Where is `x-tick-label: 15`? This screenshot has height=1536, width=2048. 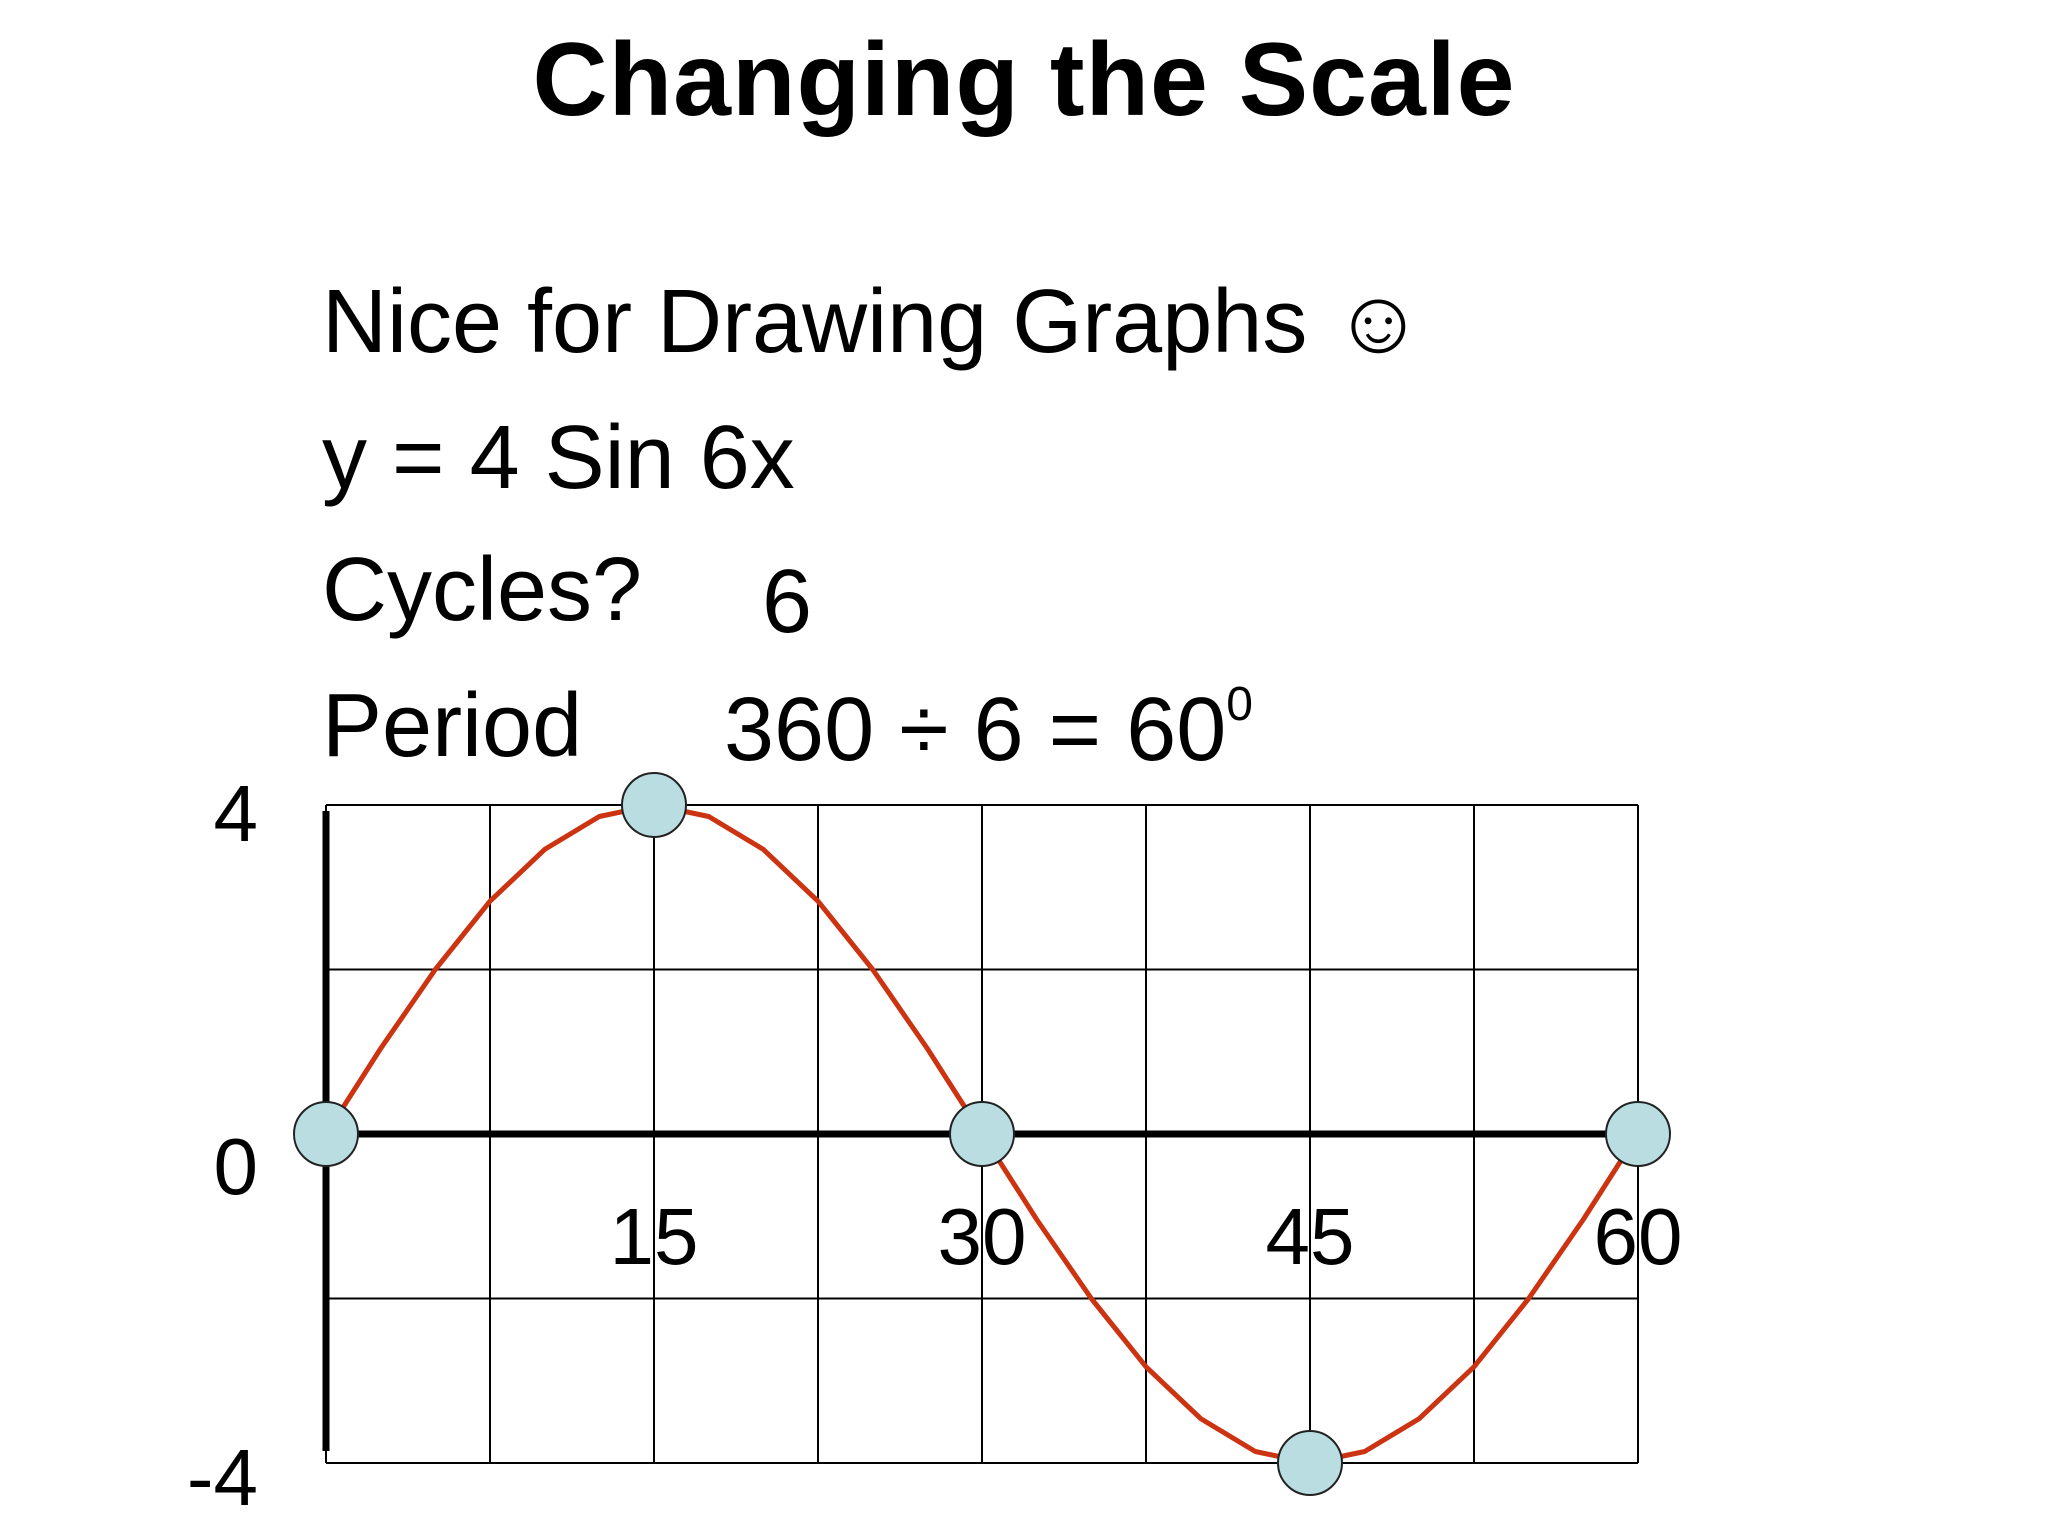
x-tick-label: 15 is located at coordinates (654, 1236).